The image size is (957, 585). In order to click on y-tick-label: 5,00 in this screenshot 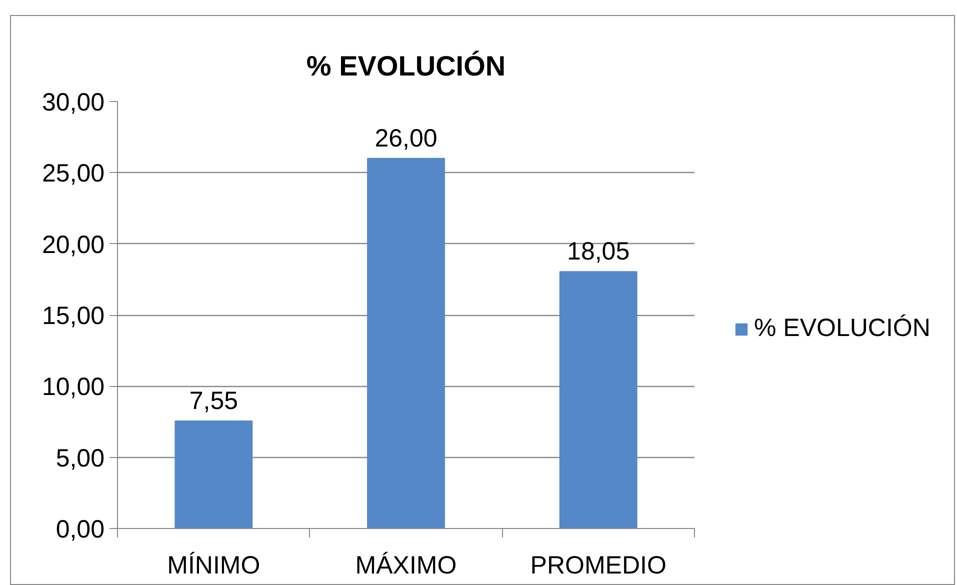, I will do `click(80, 458)`.